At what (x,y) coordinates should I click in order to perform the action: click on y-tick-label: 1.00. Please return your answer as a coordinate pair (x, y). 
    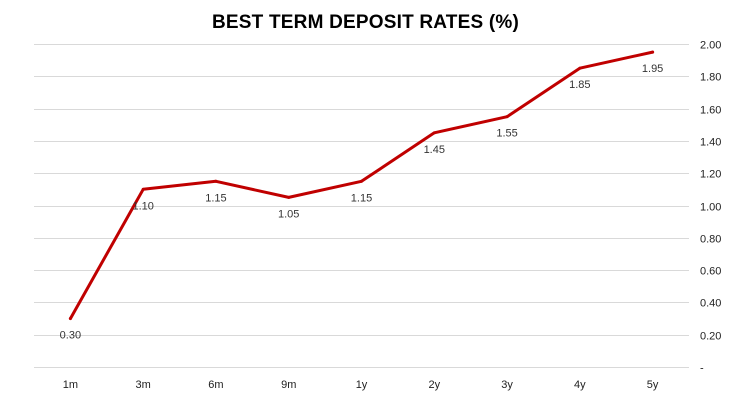
    Looking at the image, I should click on (710, 208).